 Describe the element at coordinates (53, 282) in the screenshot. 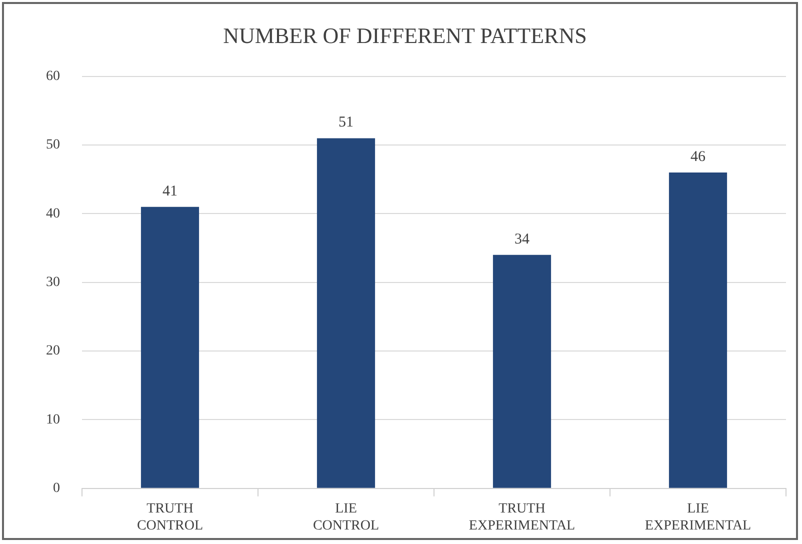

I see `y-tick-label: 30` at that location.